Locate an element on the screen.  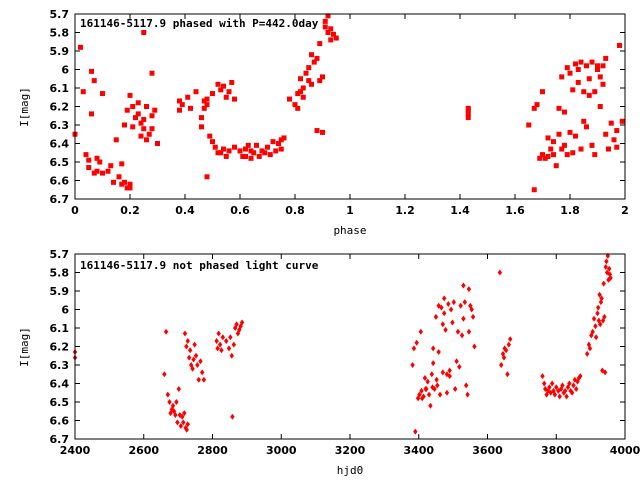
x-tick-label: 0.2 is located at coordinates (130, 210).